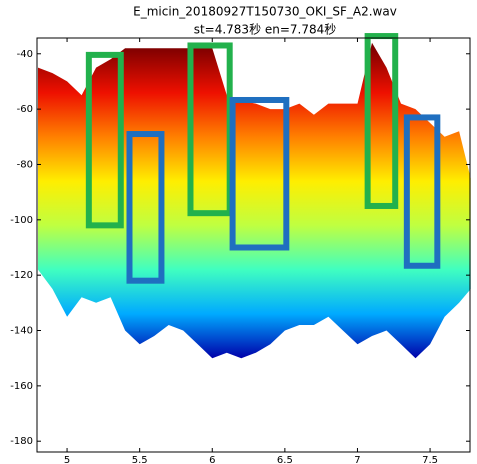  What do you see at coordinates (265, 12) in the screenshot?
I see `chart-title: E_micin_20180927T150730_OKI_SF_A2.wav` at bounding box center [265, 12].